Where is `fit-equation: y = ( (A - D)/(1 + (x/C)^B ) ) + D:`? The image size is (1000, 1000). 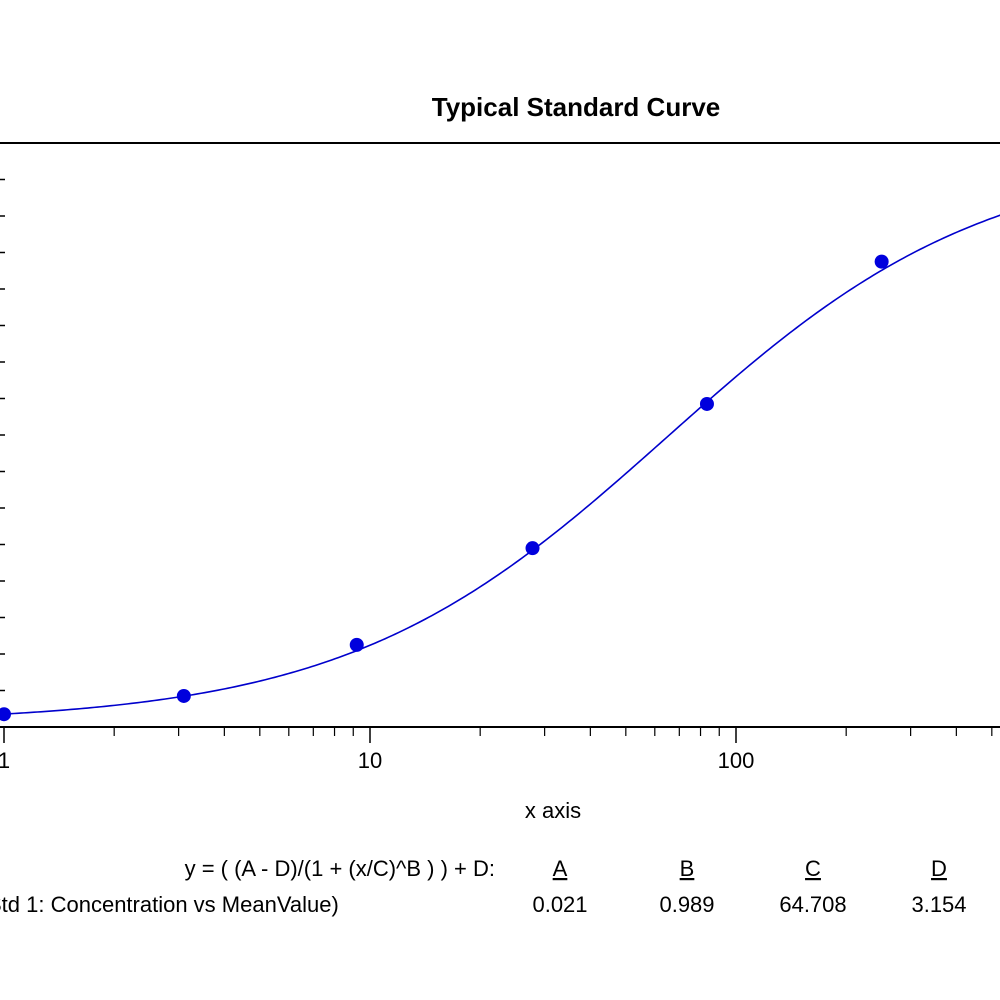
fit-equation: y = ( (A - D)/(1 + (x/C)^B ) ) + D: is located at coordinates (340, 868).